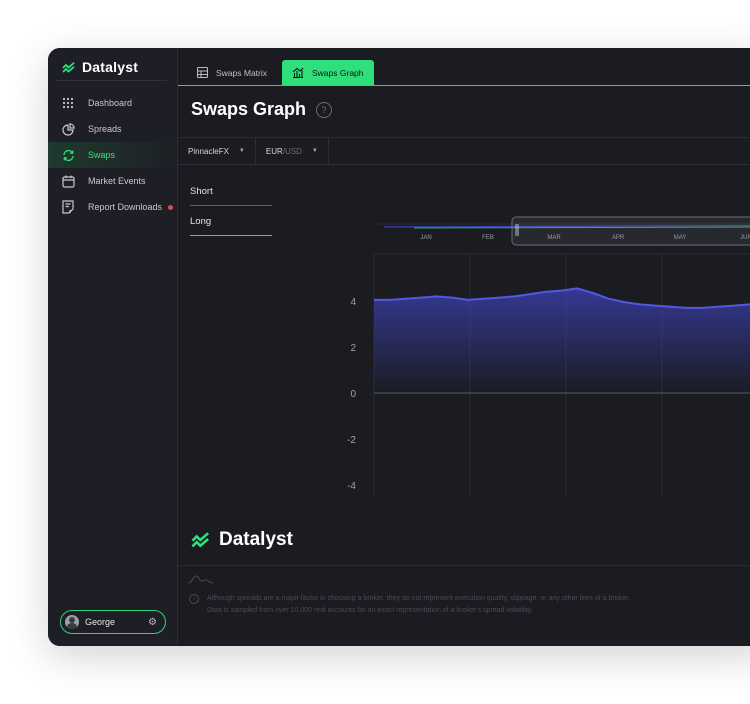 The width and height of the screenshot is (750, 704). I want to click on sidebar-item-label: Dashboard, so click(110, 103).